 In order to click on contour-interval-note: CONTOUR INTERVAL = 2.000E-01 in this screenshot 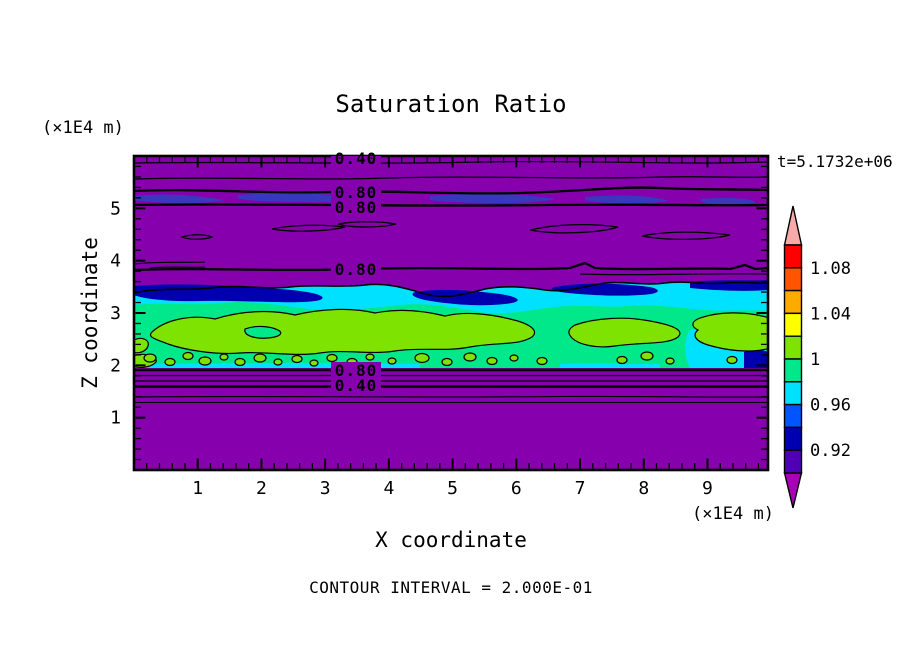, I will do `click(451, 587)`.